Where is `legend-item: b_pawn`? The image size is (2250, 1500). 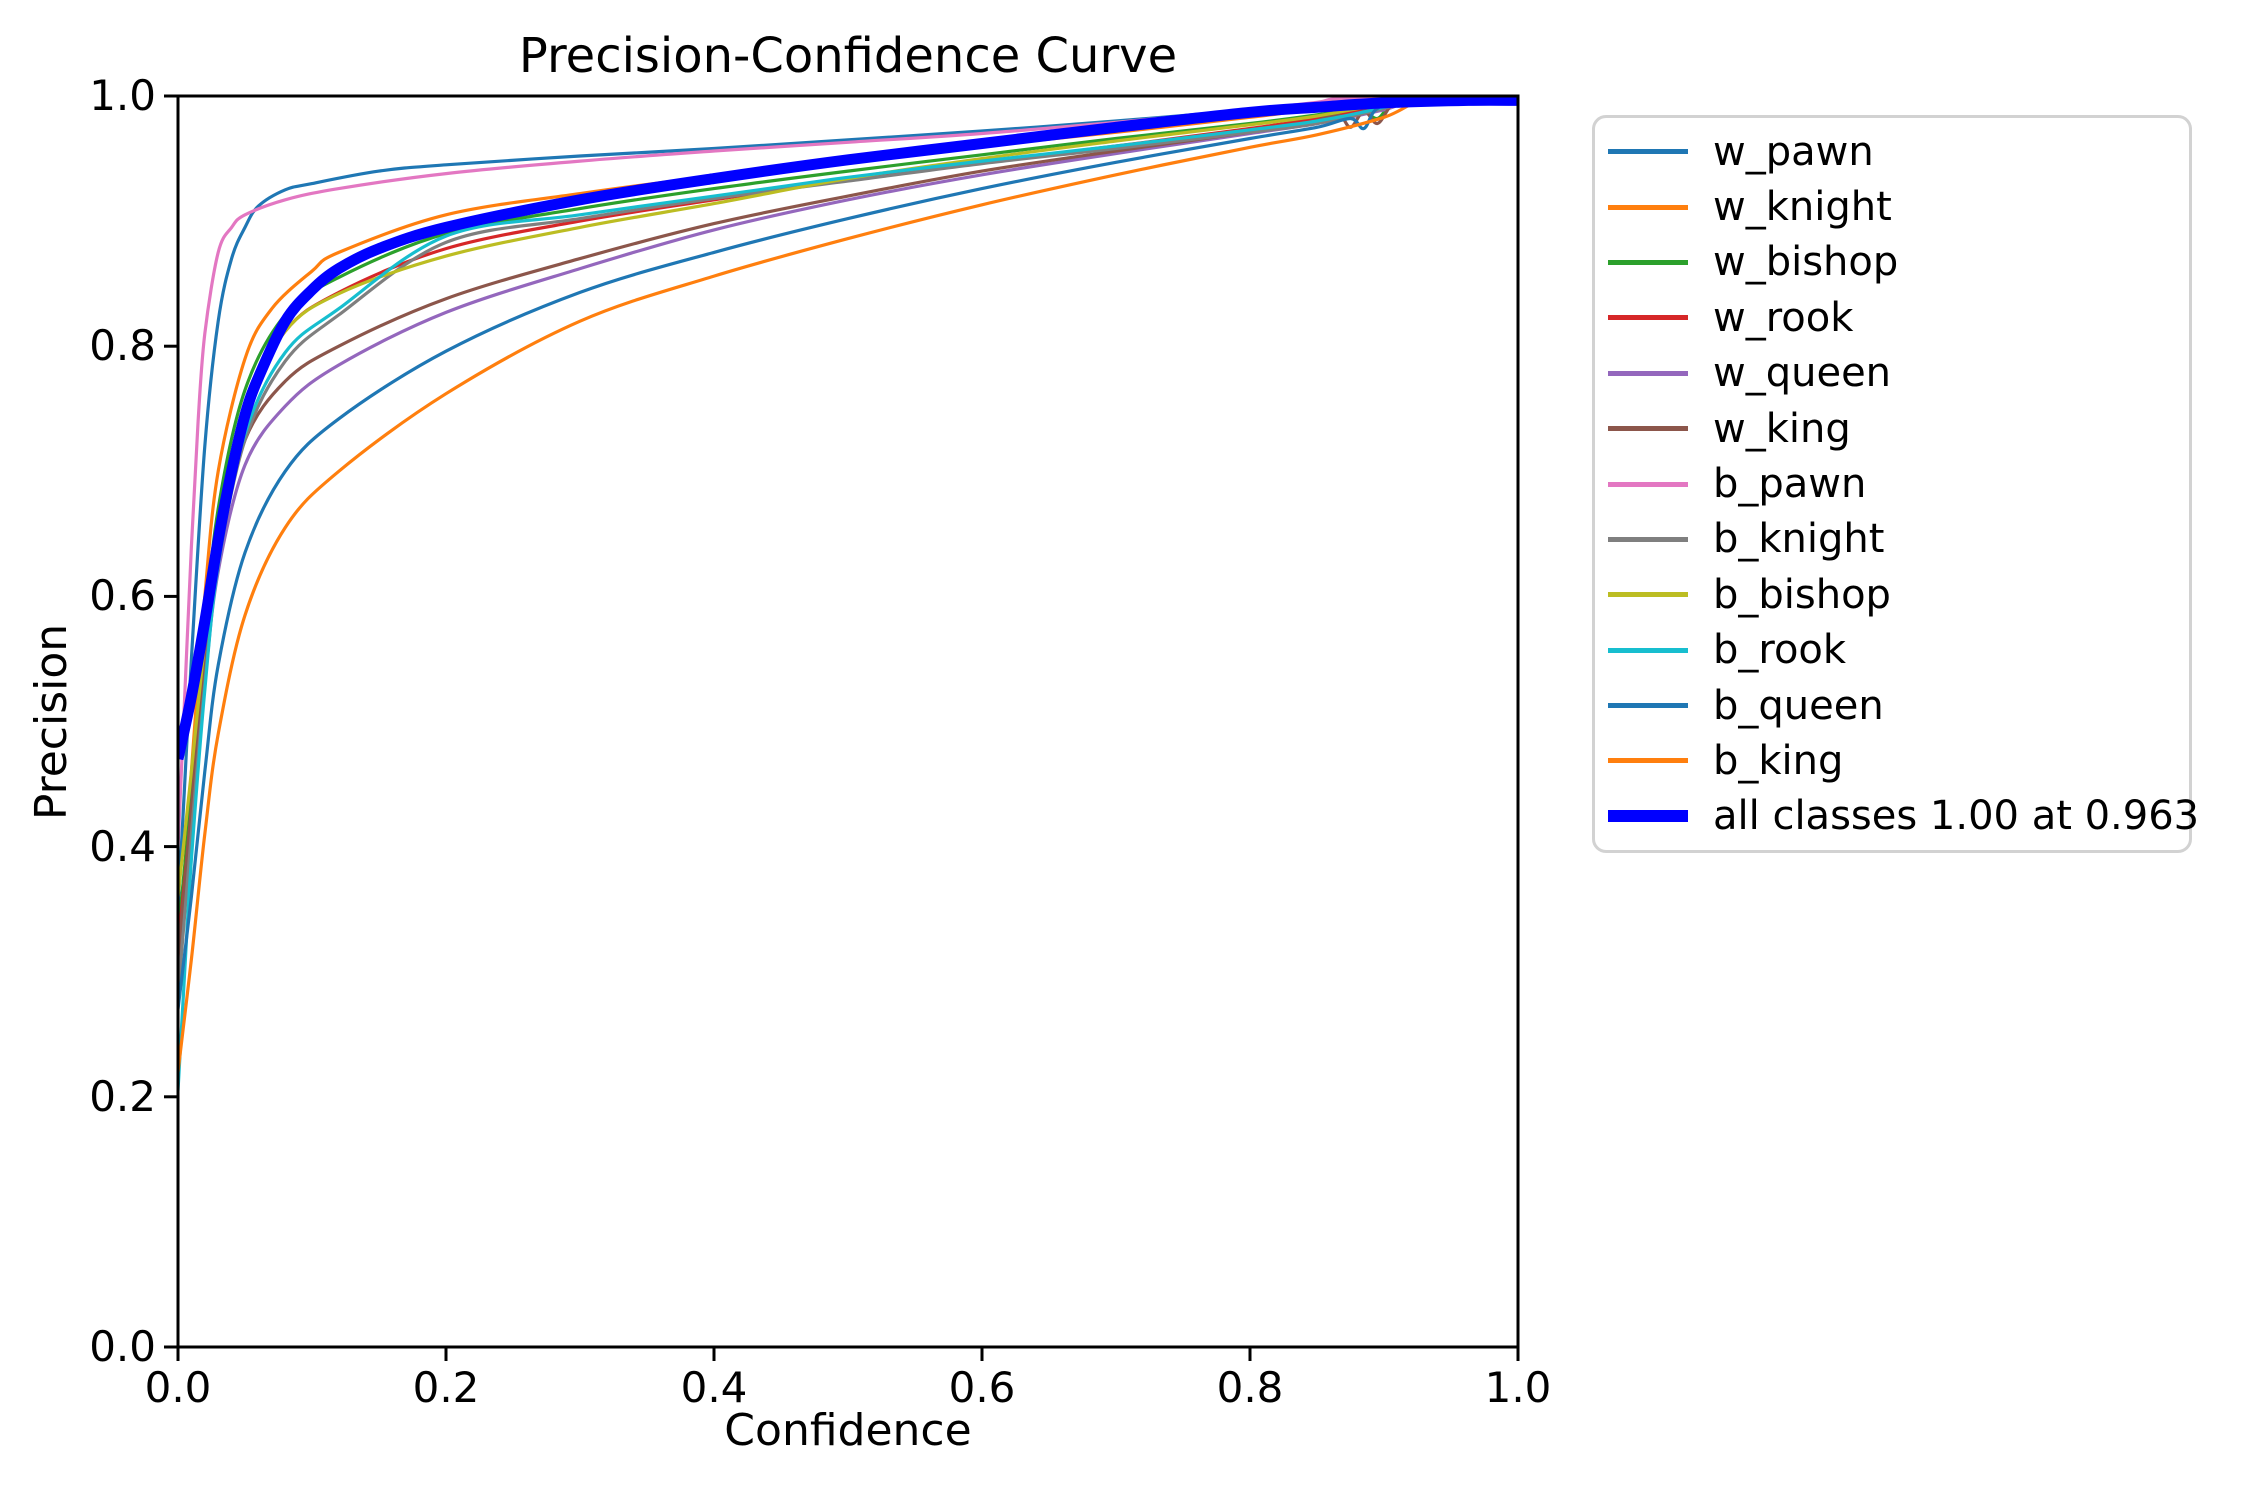
legend-item: b_pawn is located at coordinates (1892, 483).